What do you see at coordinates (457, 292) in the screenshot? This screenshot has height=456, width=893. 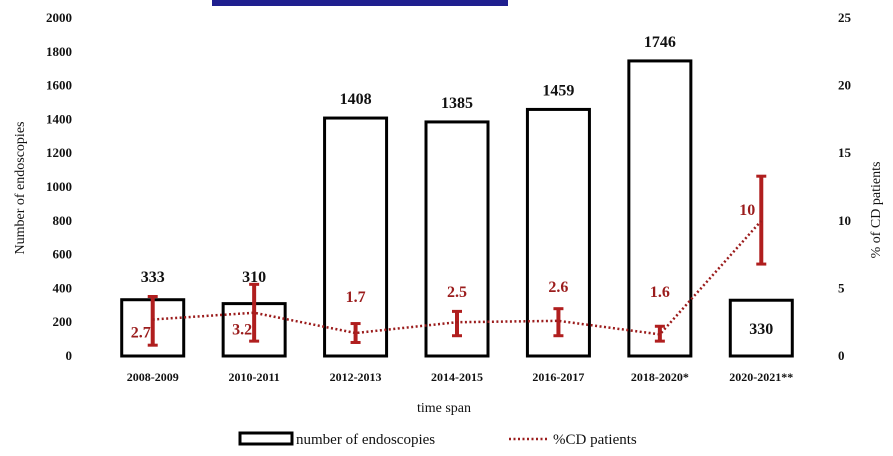 I see `pct-value-label: 2.5` at bounding box center [457, 292].